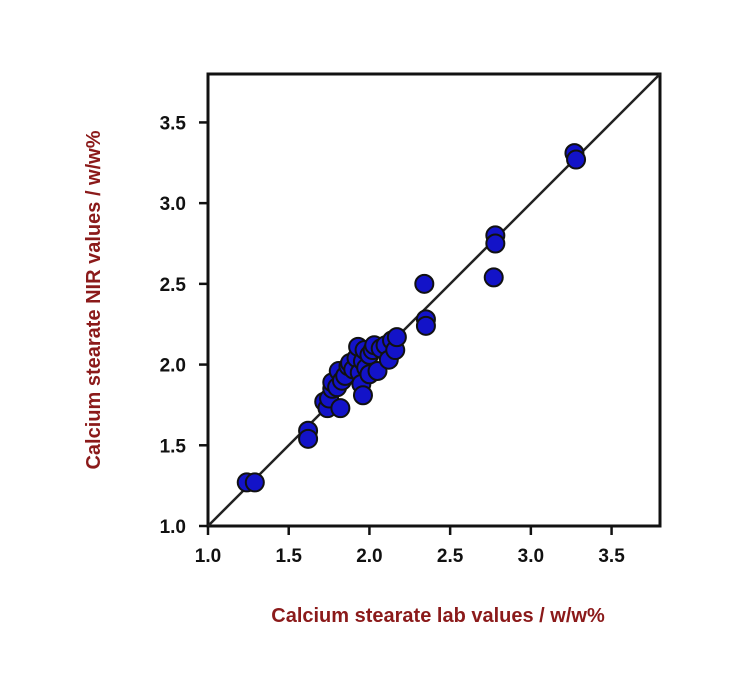 Image resolution: width=750 pixels, height=688 pixels. What do you see at coordinates (289, 556) in the screenshot?
I see `x-tick-label: 1.5` at bounding box center [289, 556].